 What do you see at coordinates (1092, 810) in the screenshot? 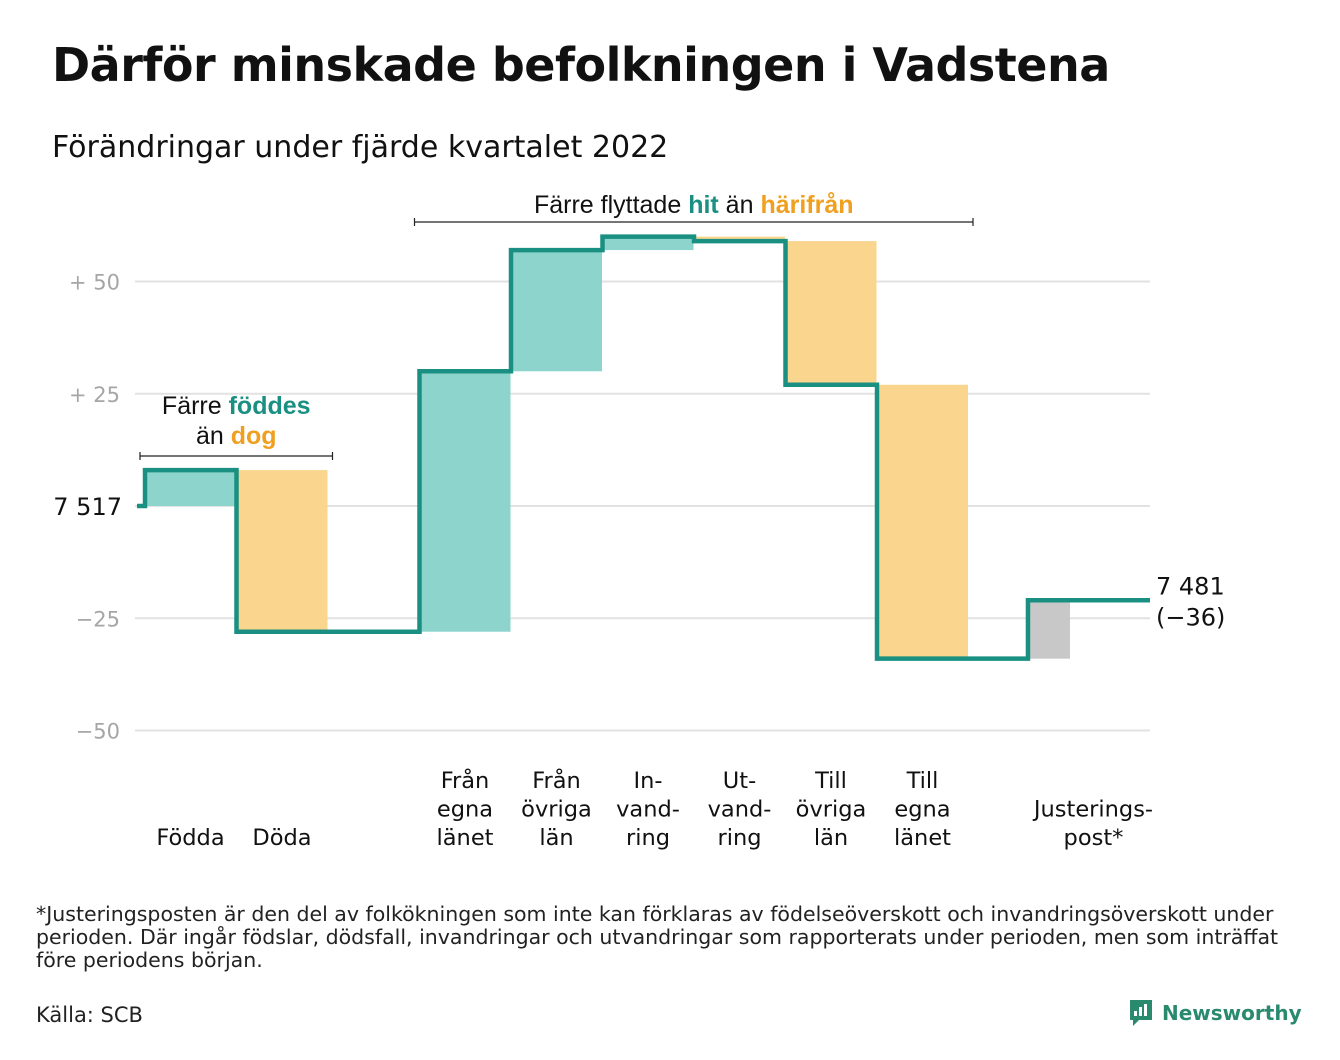
I see `category-label: Justerings-` at bounding box center [1092, 810].